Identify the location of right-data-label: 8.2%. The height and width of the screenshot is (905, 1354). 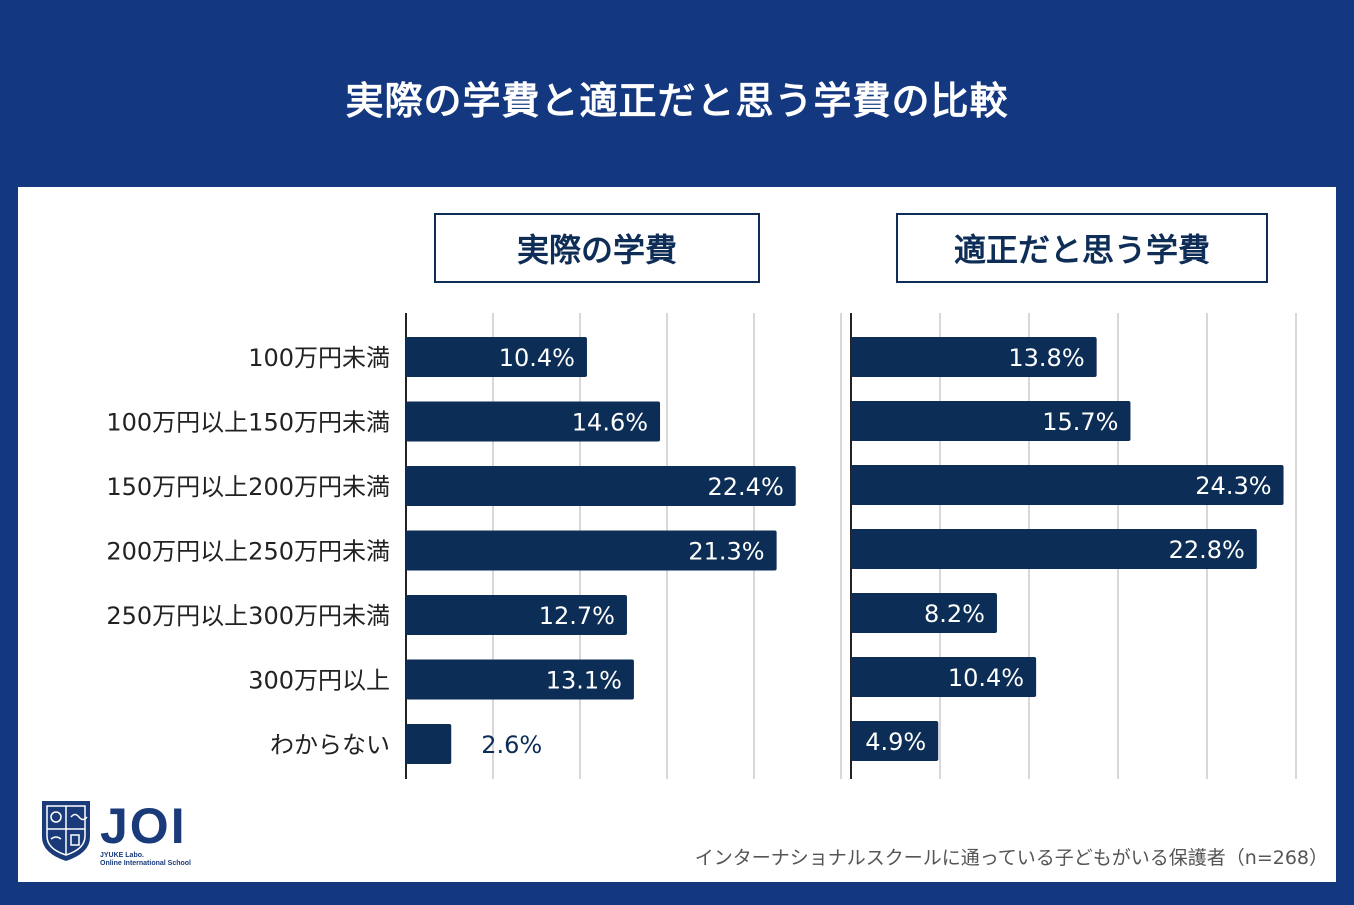
(954, 614).